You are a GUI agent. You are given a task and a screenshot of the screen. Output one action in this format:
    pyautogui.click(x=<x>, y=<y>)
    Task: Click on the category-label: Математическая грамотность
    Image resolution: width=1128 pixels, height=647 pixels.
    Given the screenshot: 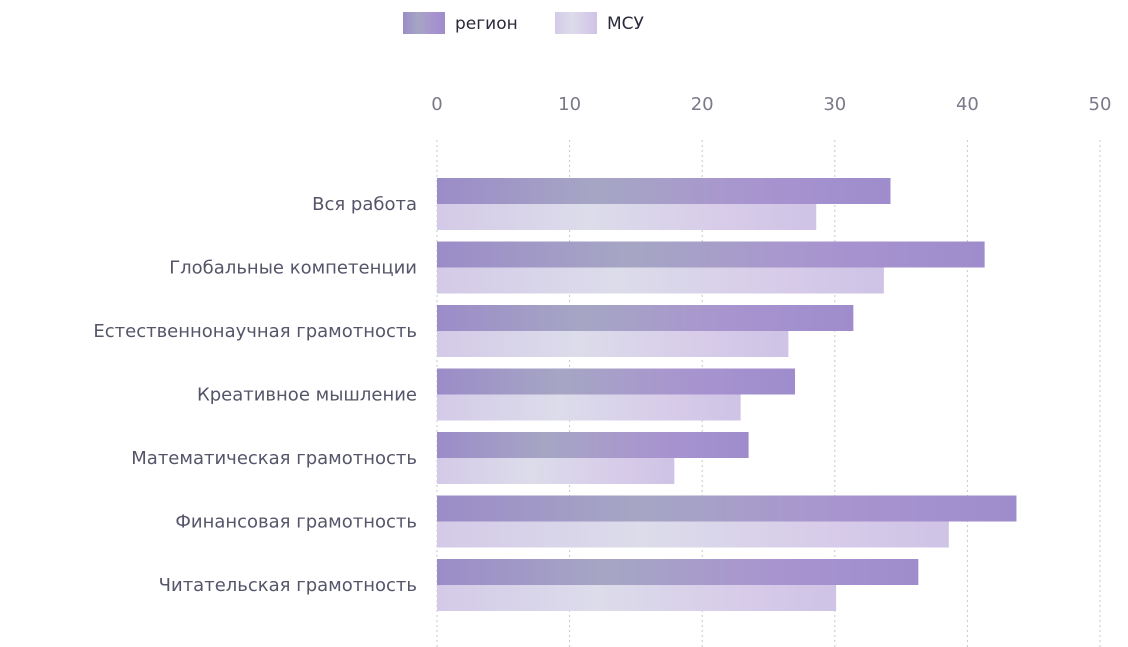 What is the action you would take?
    pyautogui.click(x=274, y=458)
    